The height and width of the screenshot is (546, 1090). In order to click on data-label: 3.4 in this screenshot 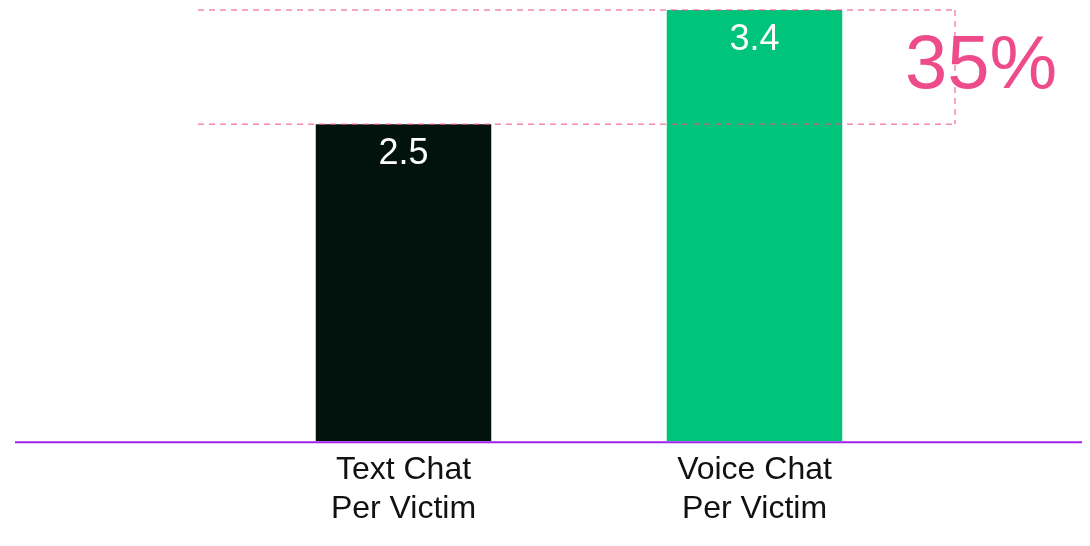, I will do `click(754, 37)`.